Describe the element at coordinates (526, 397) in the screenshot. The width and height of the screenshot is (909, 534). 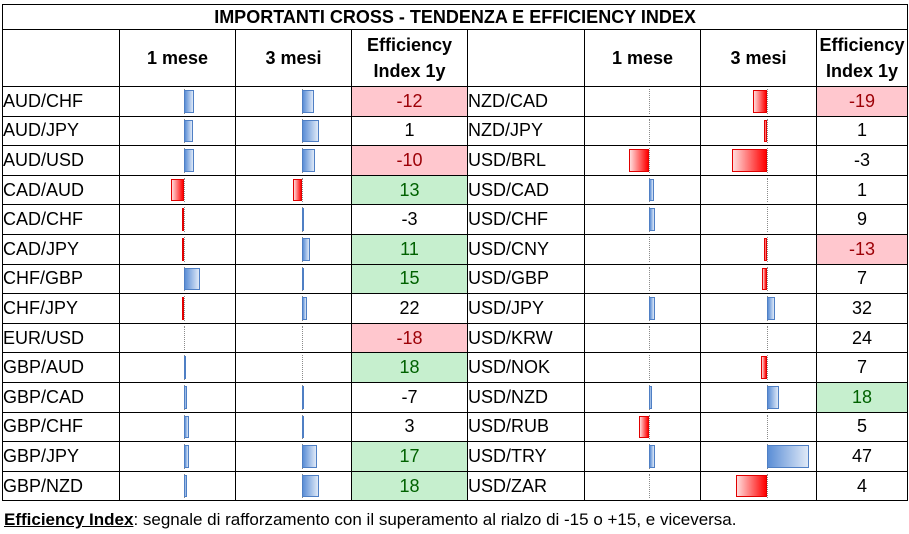
I see `pair-label: USD/NZD` at that location.